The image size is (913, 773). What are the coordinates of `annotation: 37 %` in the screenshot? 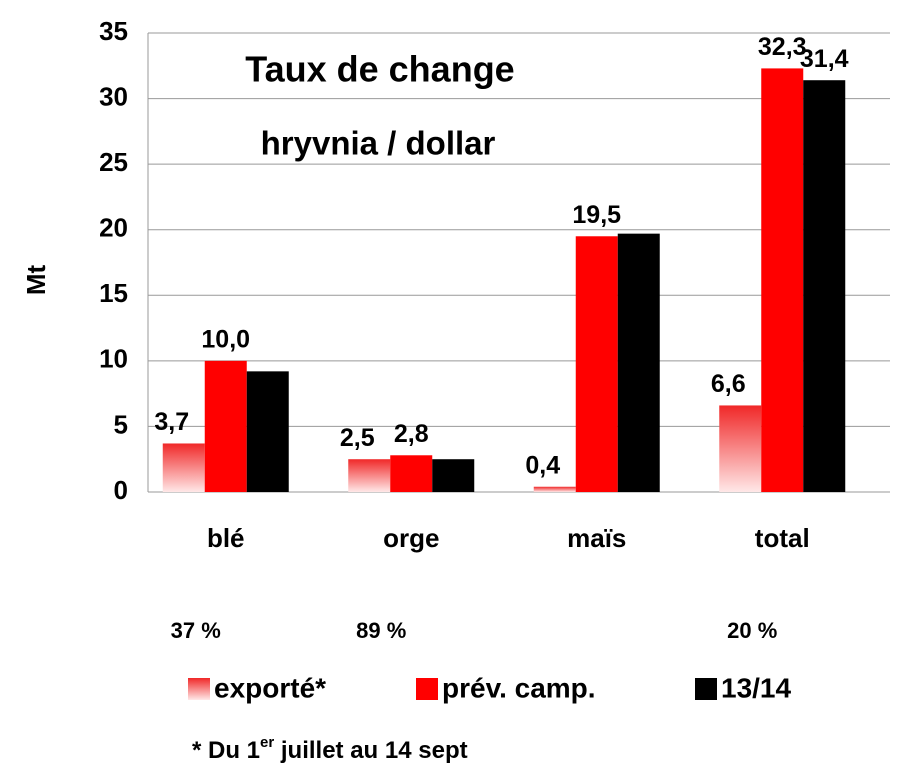 It's located at (196, 630).